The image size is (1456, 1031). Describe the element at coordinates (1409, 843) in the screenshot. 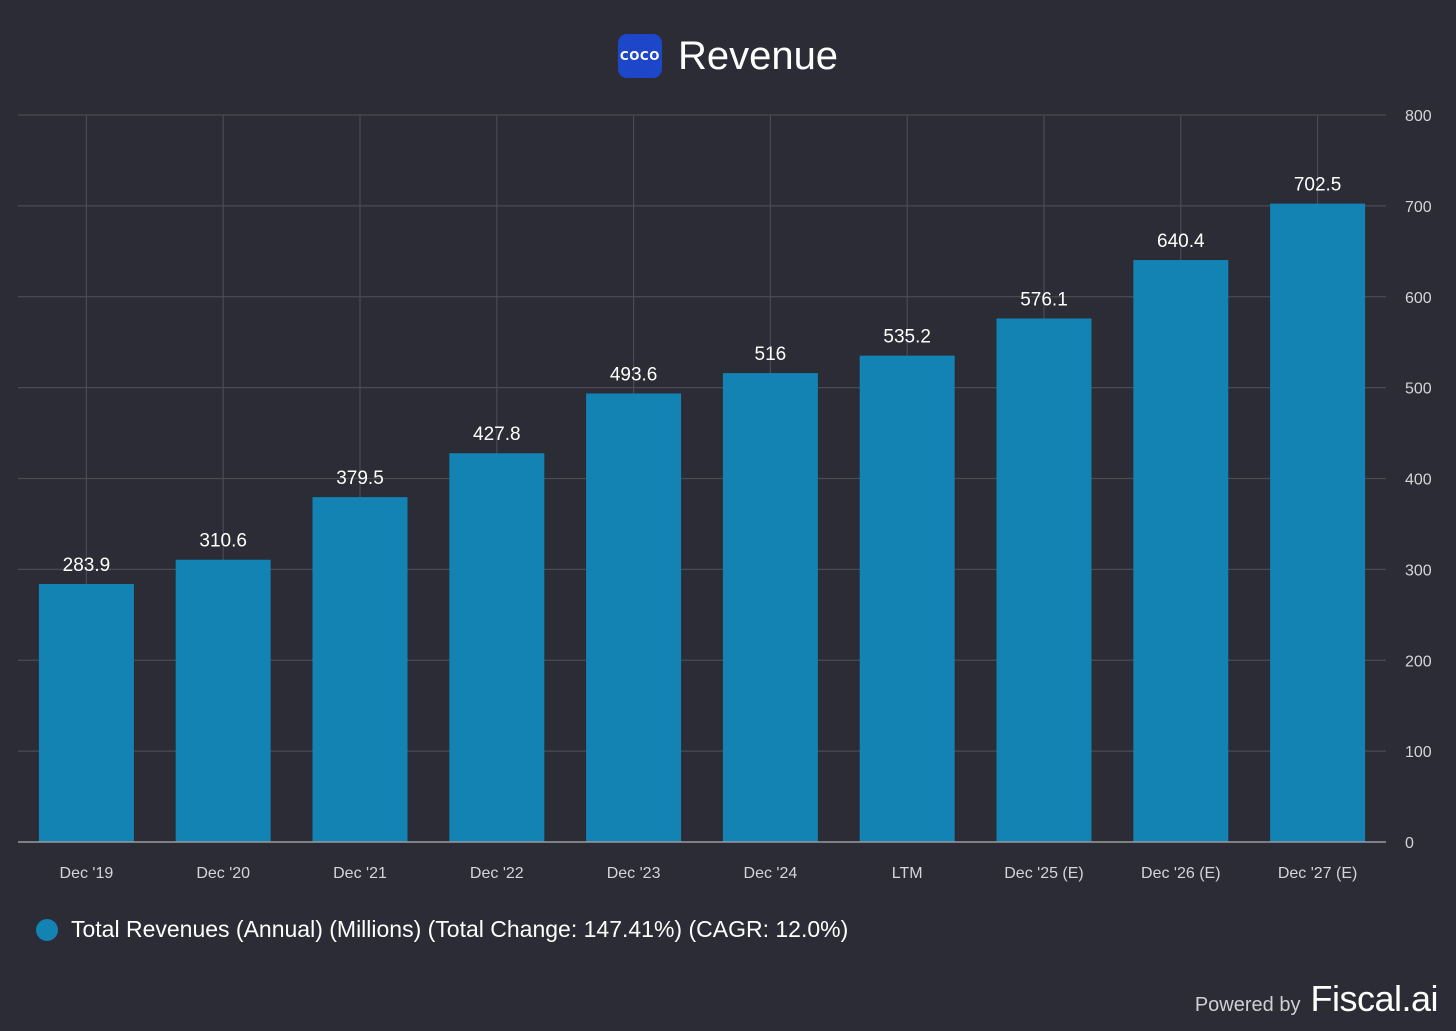

I see `y-tick-label: 0` at that location.